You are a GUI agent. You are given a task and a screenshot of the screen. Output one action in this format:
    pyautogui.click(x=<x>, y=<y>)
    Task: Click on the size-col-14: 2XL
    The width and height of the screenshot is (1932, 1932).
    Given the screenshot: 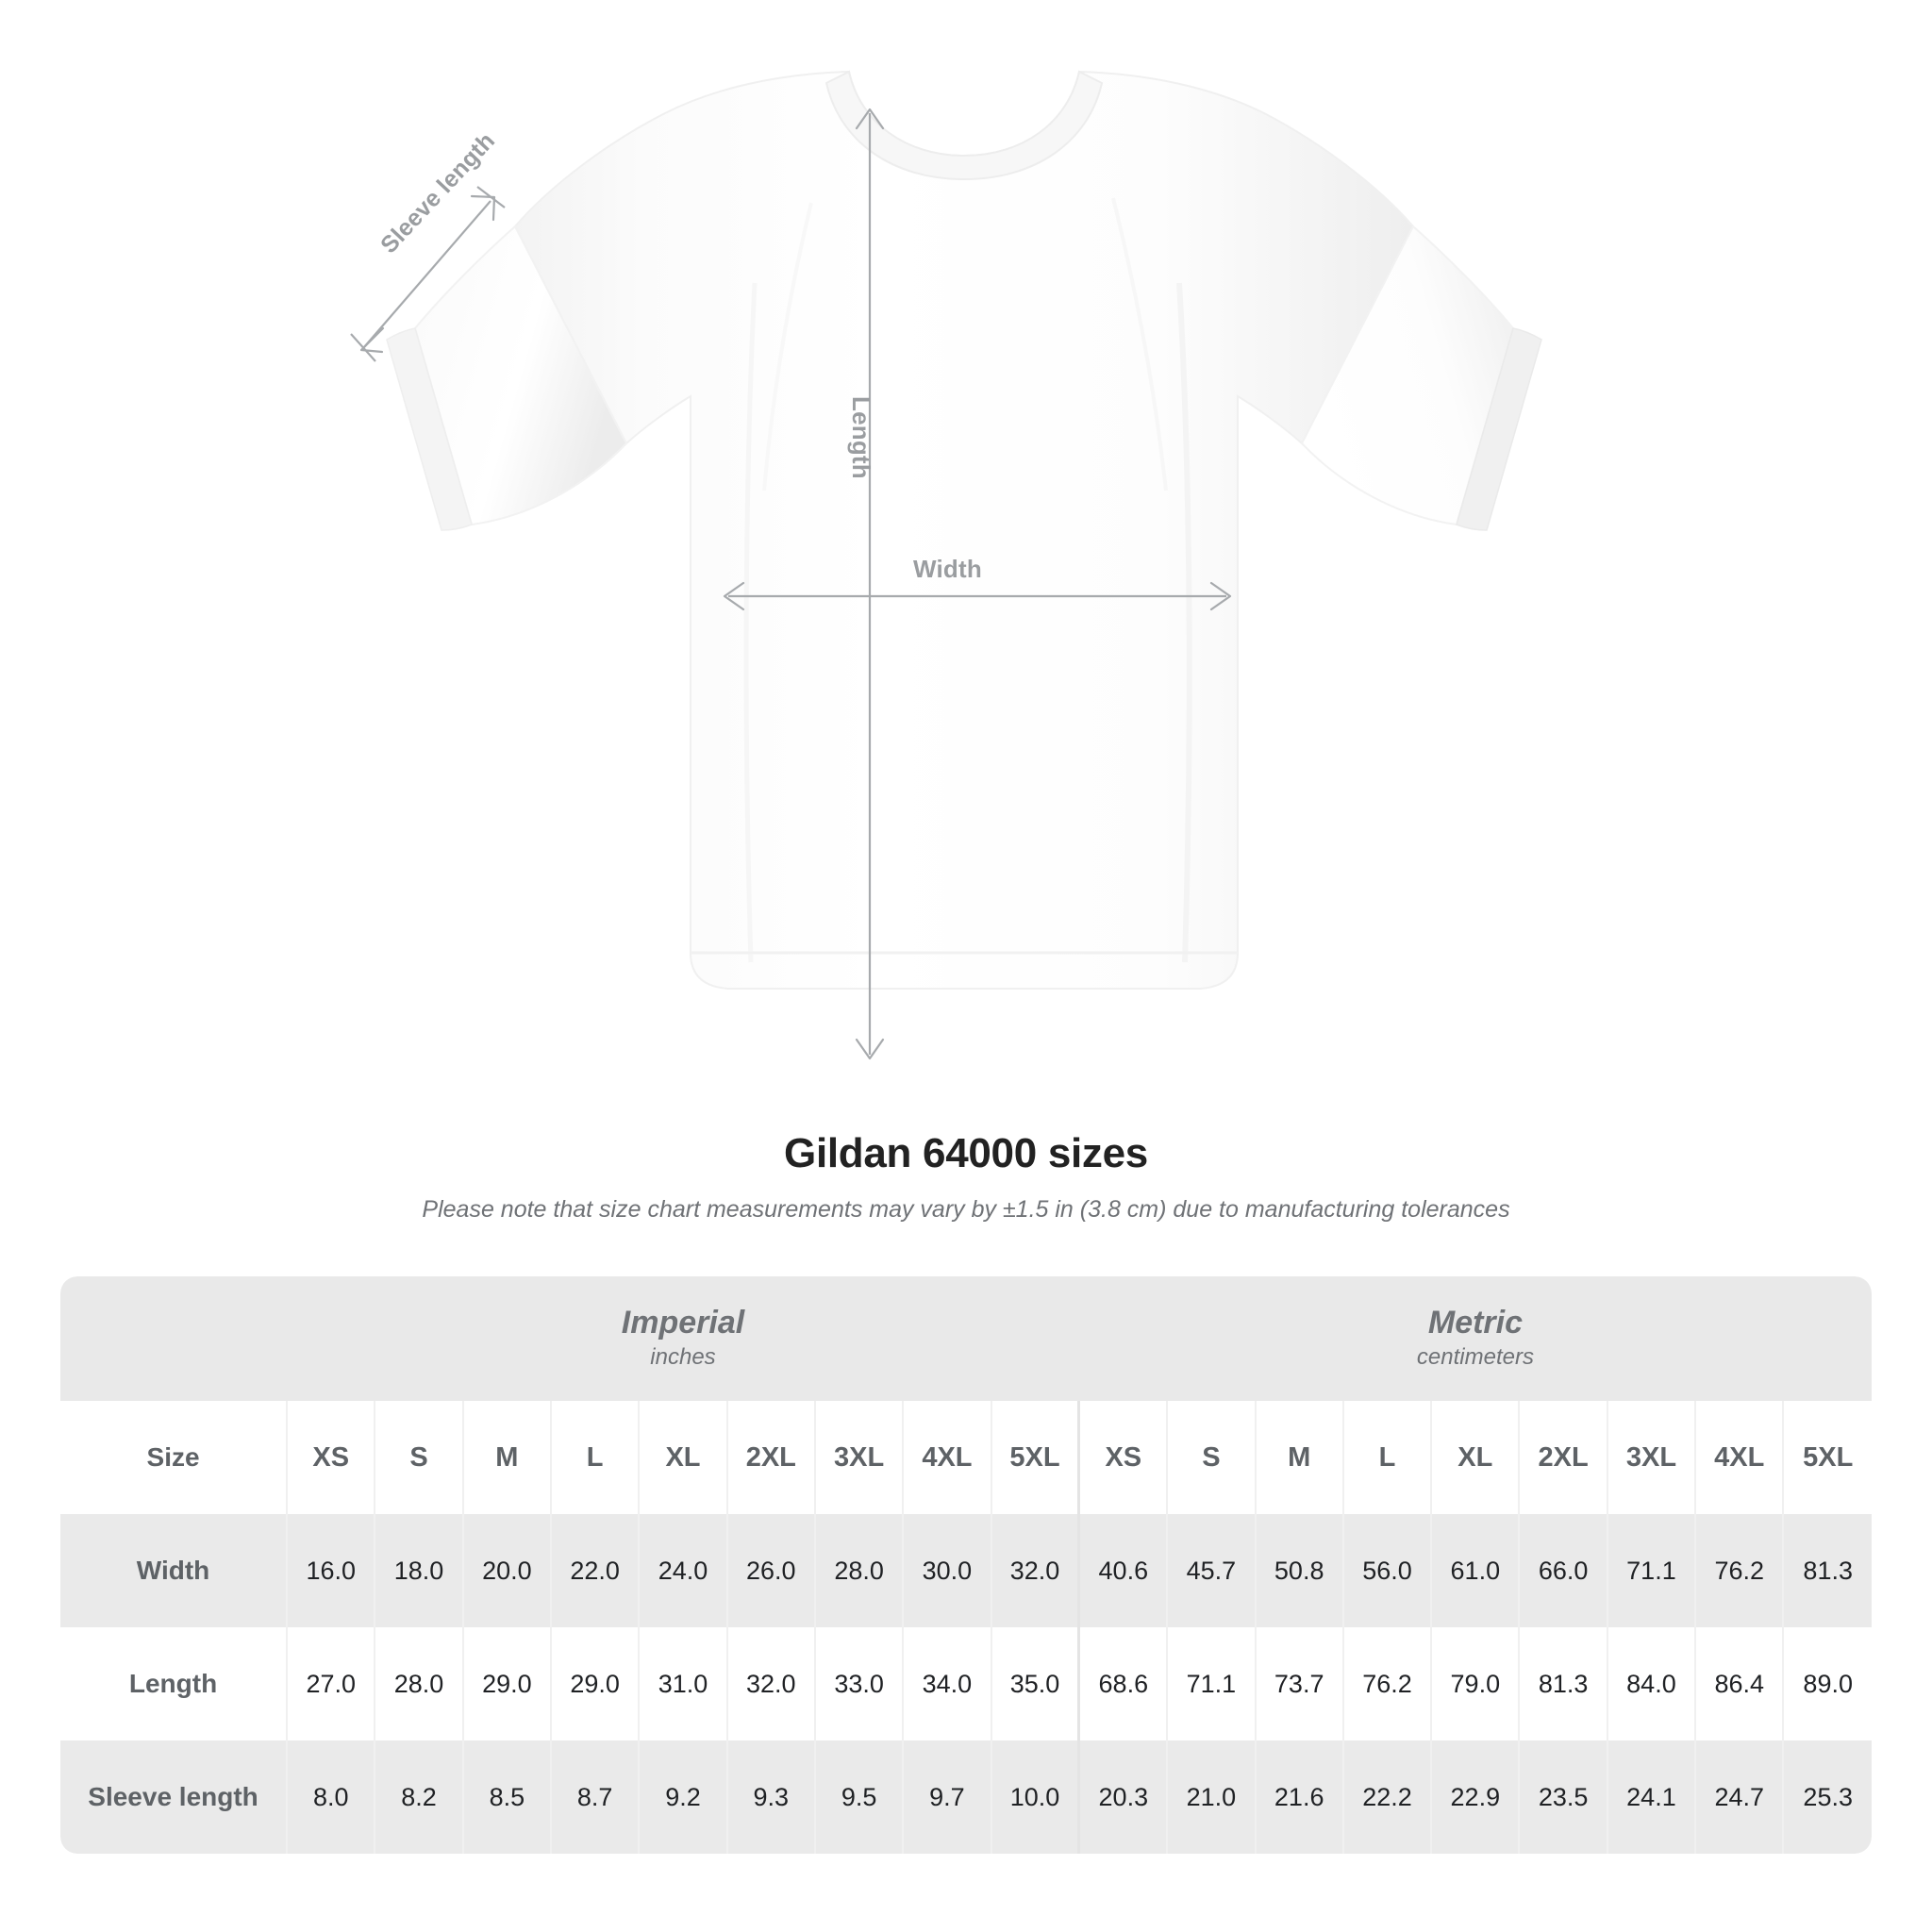 What is the action you would take?
    pyautogui.click(x=1562, y=1457)
    